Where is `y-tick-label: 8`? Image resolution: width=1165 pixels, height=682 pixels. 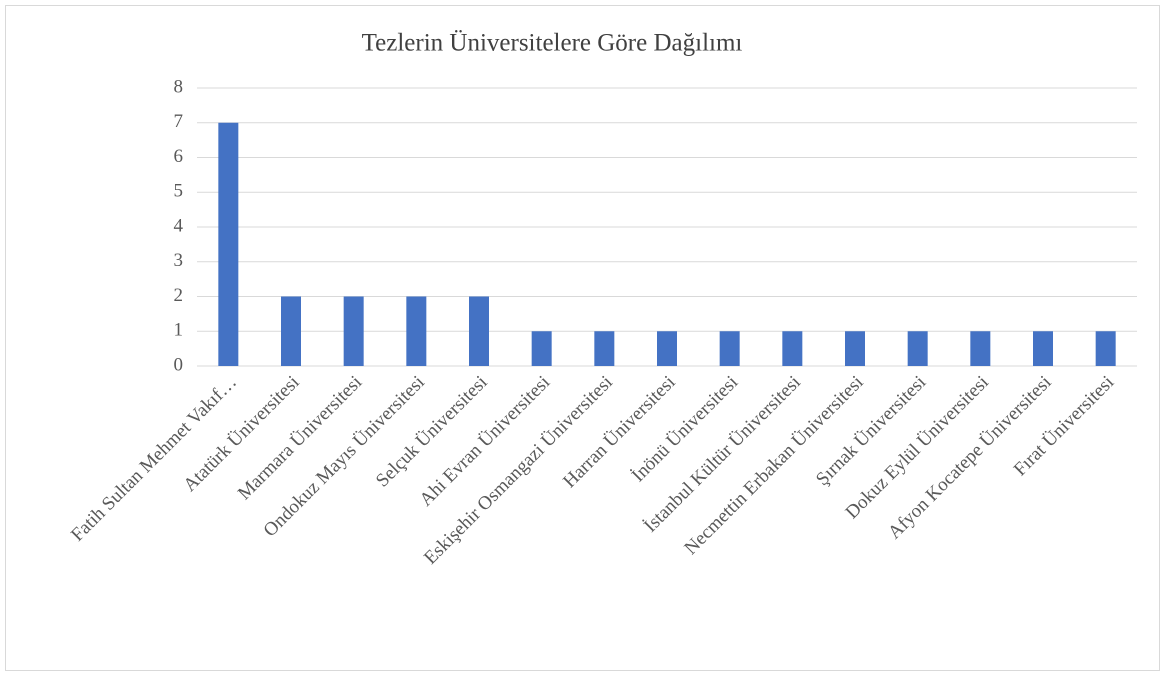
y-tick-label: 8 is located at coordinates (179, 86).